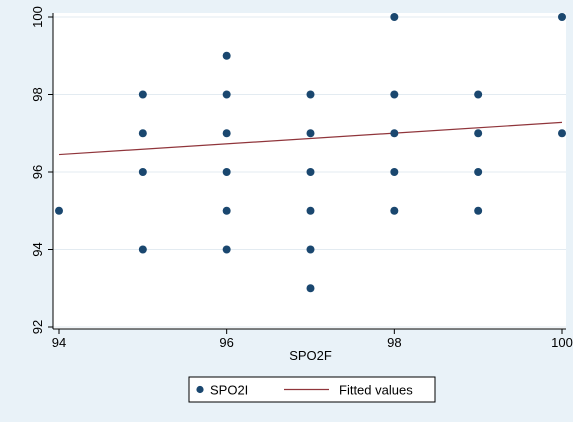 The image size is (573, 422). What do you see at coordinates (226, 342) in the screenshot?
I see `x-tick-label-1: 96` at bounding box center [226, 342].